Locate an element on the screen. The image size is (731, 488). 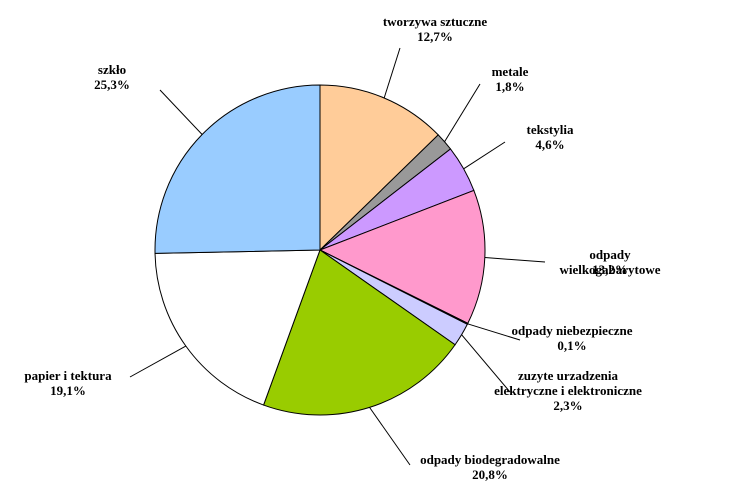
slice-value: 19,1% is located at coordinates (68, 390).